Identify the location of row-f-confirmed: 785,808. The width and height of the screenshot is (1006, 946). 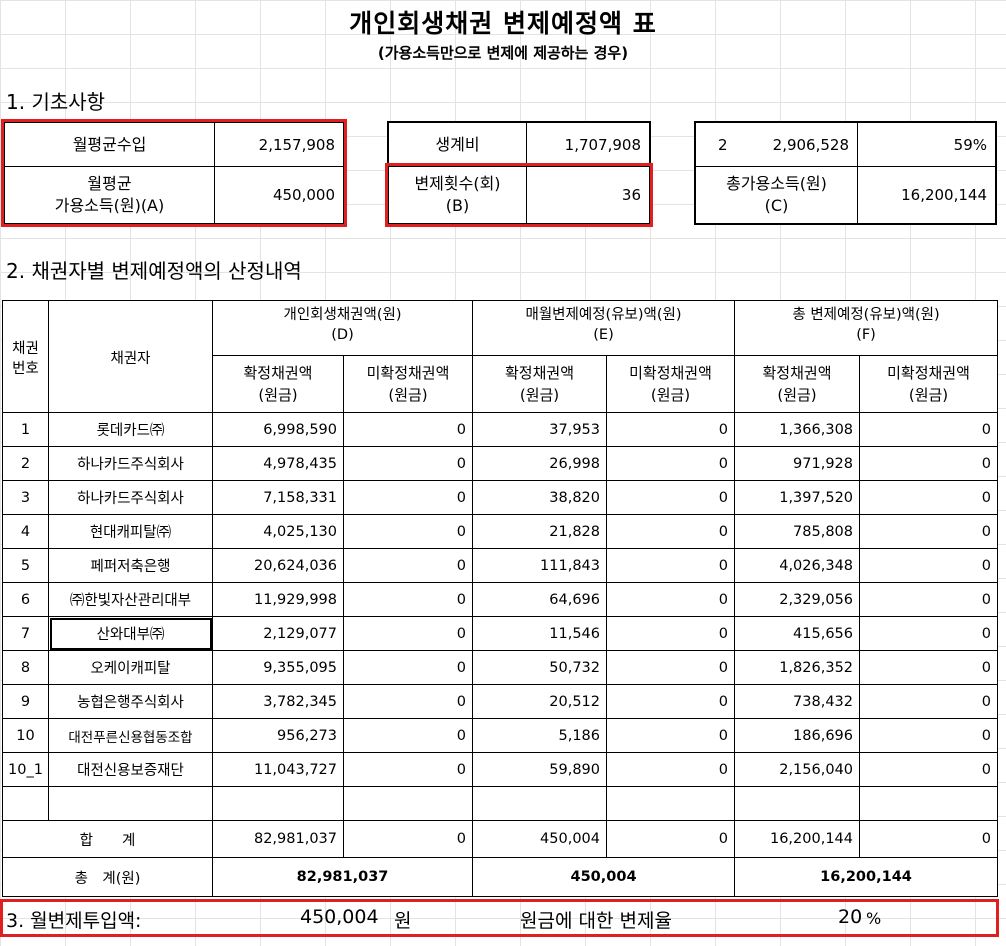
(797, 531).